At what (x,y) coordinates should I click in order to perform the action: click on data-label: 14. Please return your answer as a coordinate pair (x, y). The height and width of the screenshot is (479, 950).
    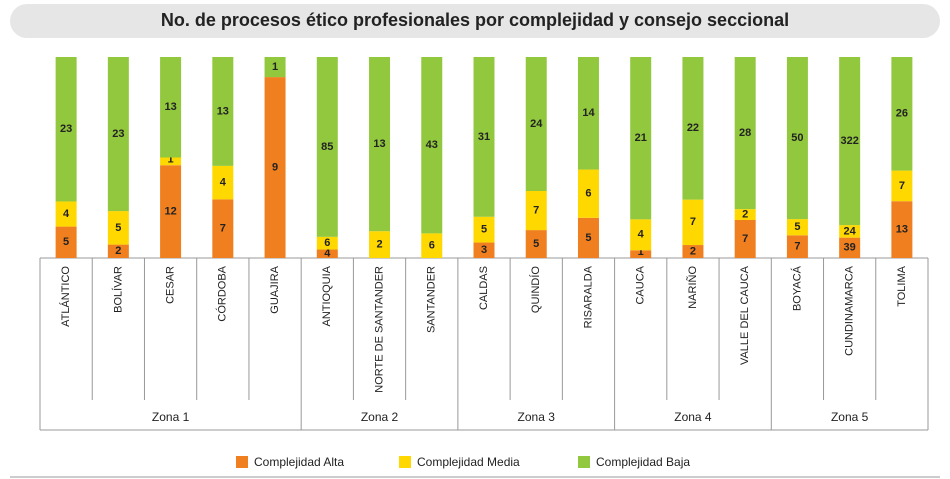
    Looking at the image, I should click on (588, 113).